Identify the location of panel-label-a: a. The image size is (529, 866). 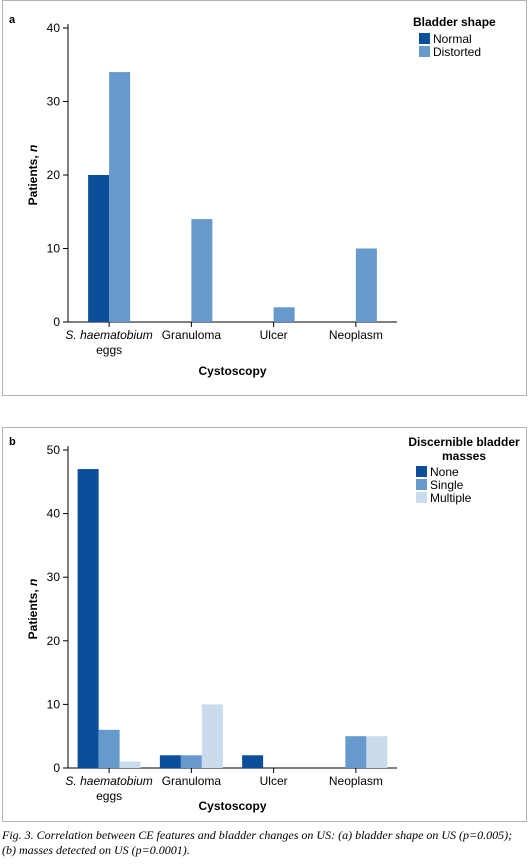
(12, 20).